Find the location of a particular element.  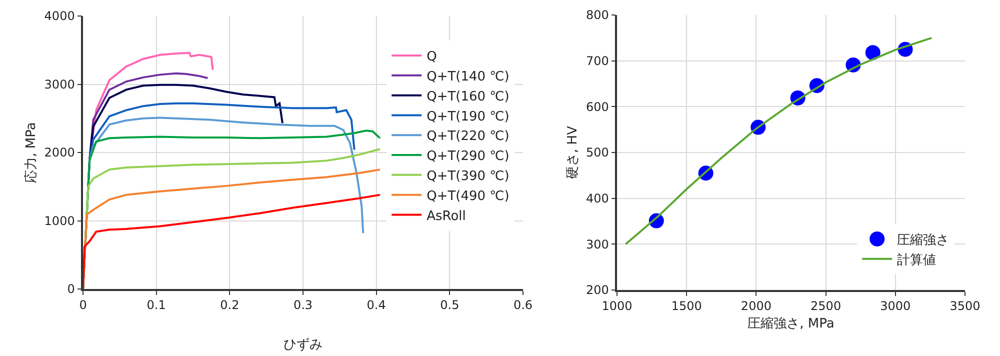

legend-label: 計算値 is located at coordinates (916, 260).